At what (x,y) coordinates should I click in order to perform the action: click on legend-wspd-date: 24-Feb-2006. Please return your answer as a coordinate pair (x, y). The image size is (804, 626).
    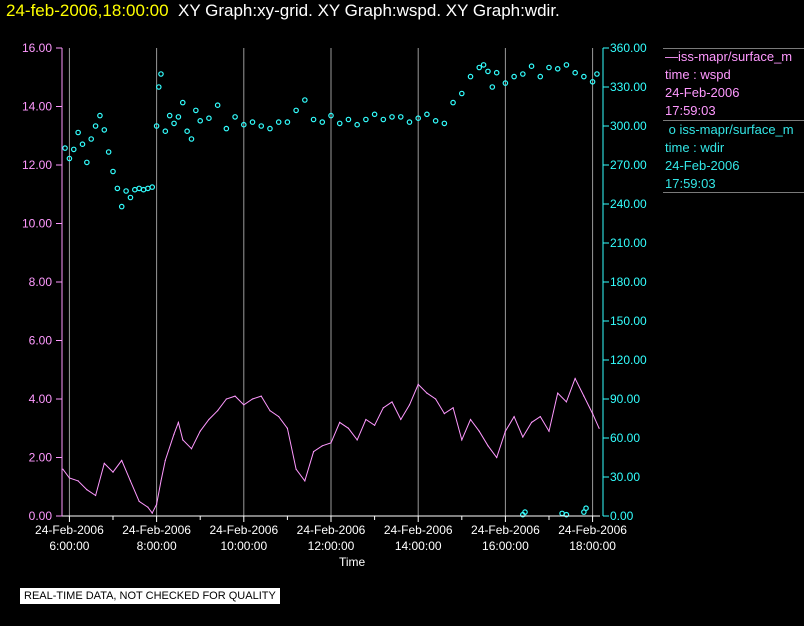
    Looking at the image, I should click on (702, 92).